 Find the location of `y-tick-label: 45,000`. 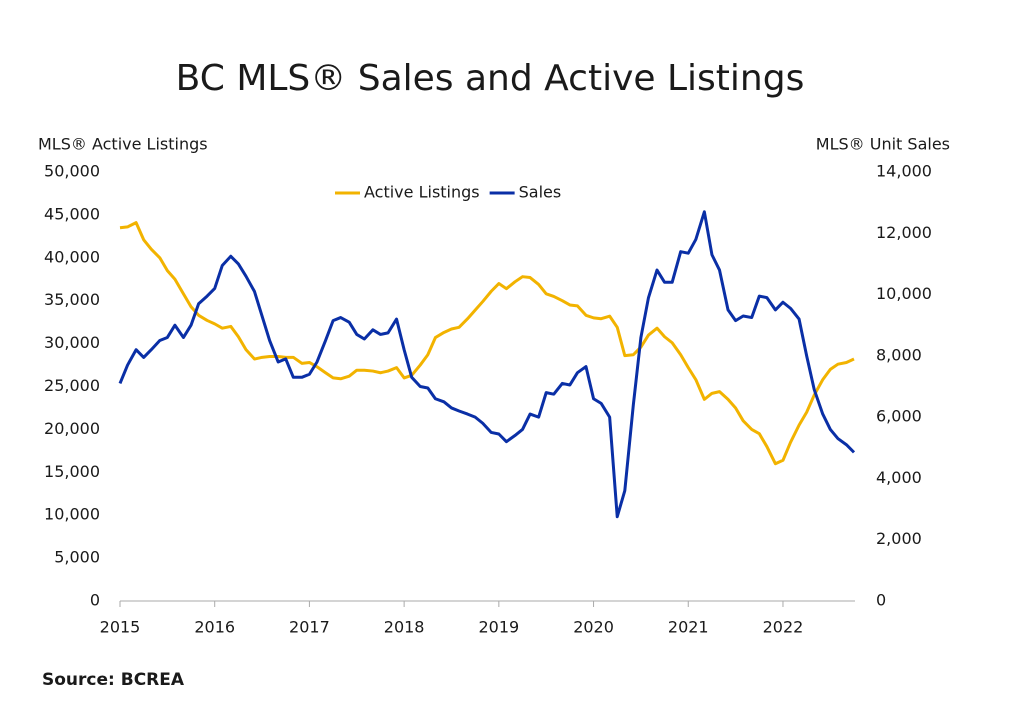

y-tick-label: 45,000 is located at coordinates (72, 213).